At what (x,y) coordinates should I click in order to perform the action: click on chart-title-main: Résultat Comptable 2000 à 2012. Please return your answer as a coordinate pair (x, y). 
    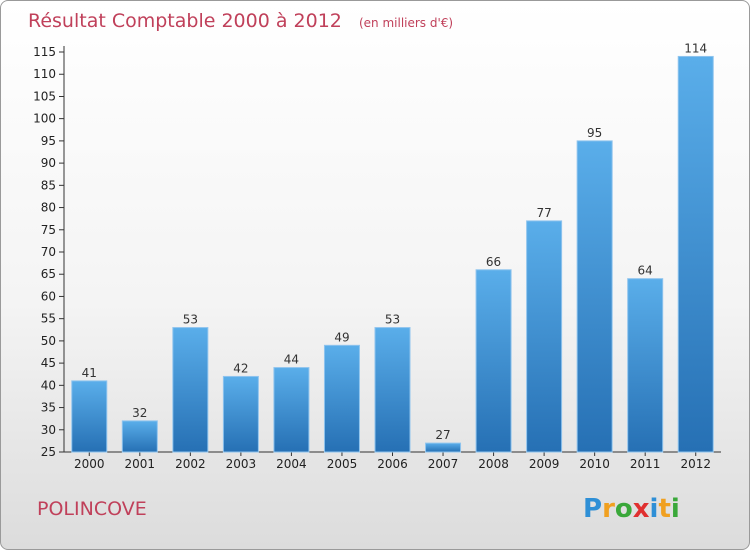
    Looking at the image, I should click on (185, 21).